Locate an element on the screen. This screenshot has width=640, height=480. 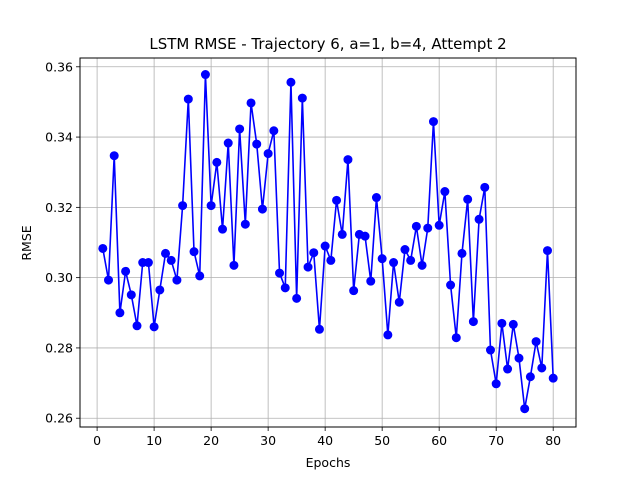
x-tick-label: 10 is located at coordinates (154, 440).